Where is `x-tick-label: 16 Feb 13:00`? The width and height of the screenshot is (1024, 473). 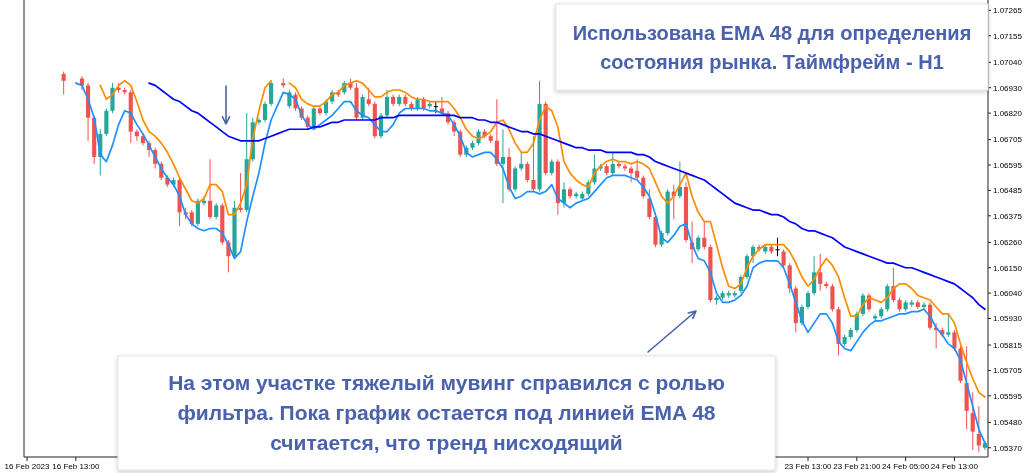 x-tick-label: 16 Feb 13:00 is located at coordinates (76, 466).